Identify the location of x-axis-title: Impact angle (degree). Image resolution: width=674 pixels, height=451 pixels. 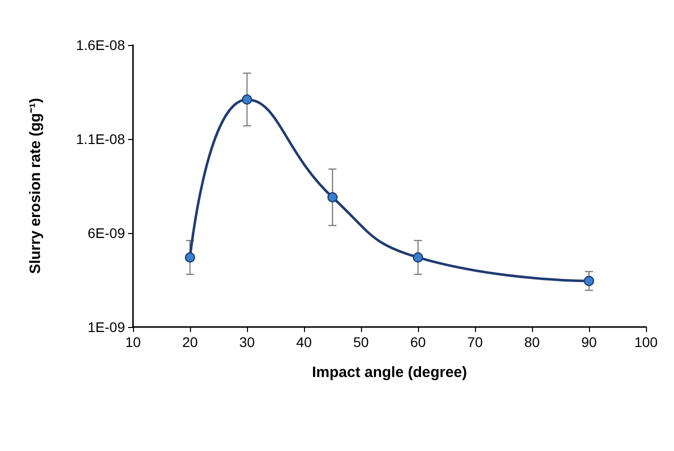
(390, 372).